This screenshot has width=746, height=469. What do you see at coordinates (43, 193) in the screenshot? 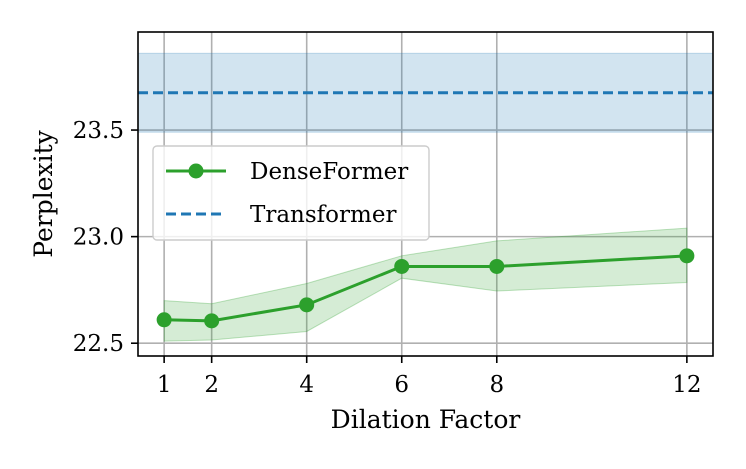
I see `y-axis-label: Perplexity` at bounding box center [43, 193].